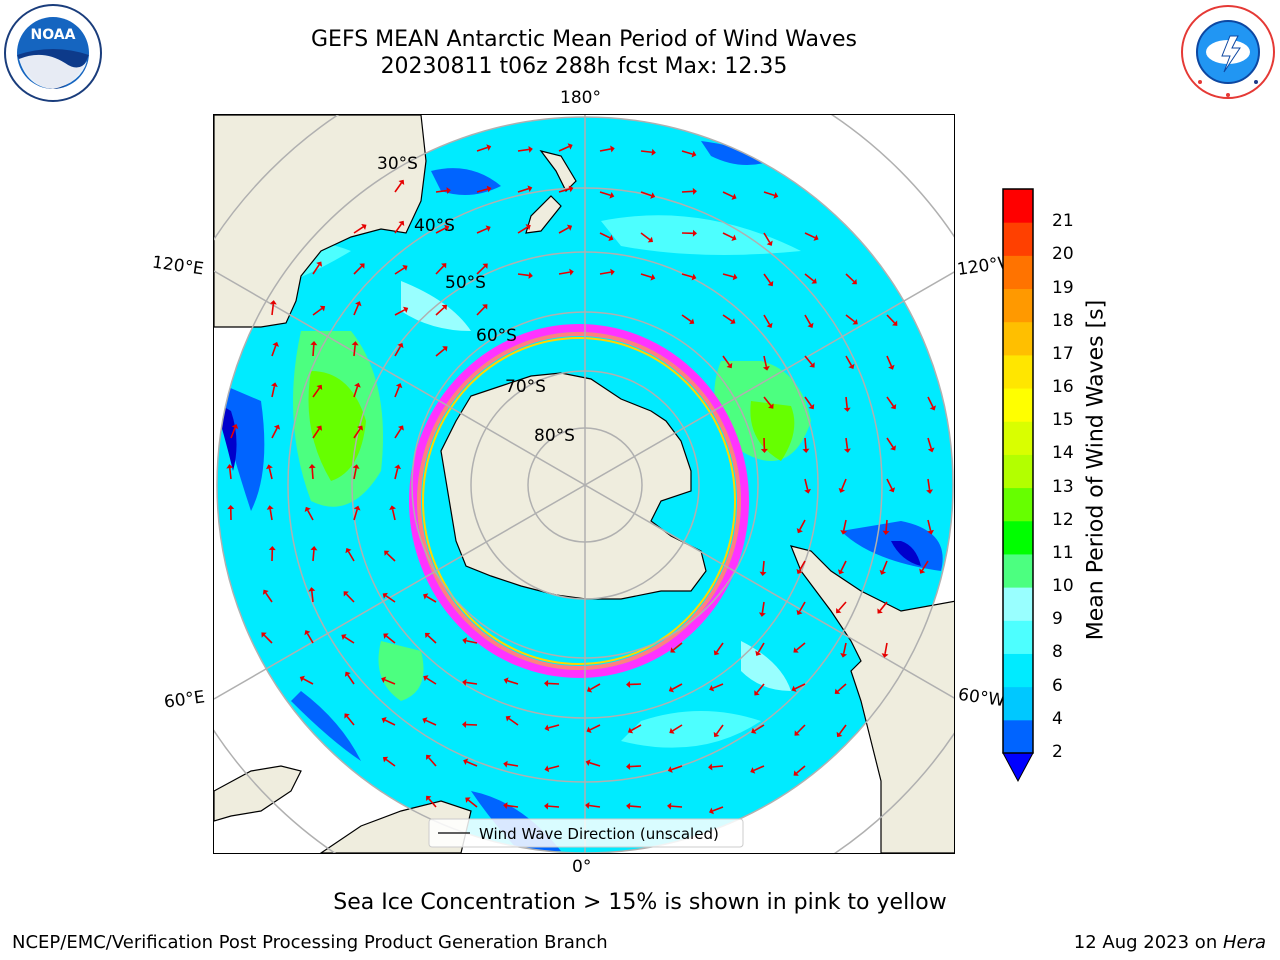 The image size is (1280, 960). Describe the element at coordinates (1063, 254) in the screenshot. I see `colorbar-tick-label: 20` at that location.